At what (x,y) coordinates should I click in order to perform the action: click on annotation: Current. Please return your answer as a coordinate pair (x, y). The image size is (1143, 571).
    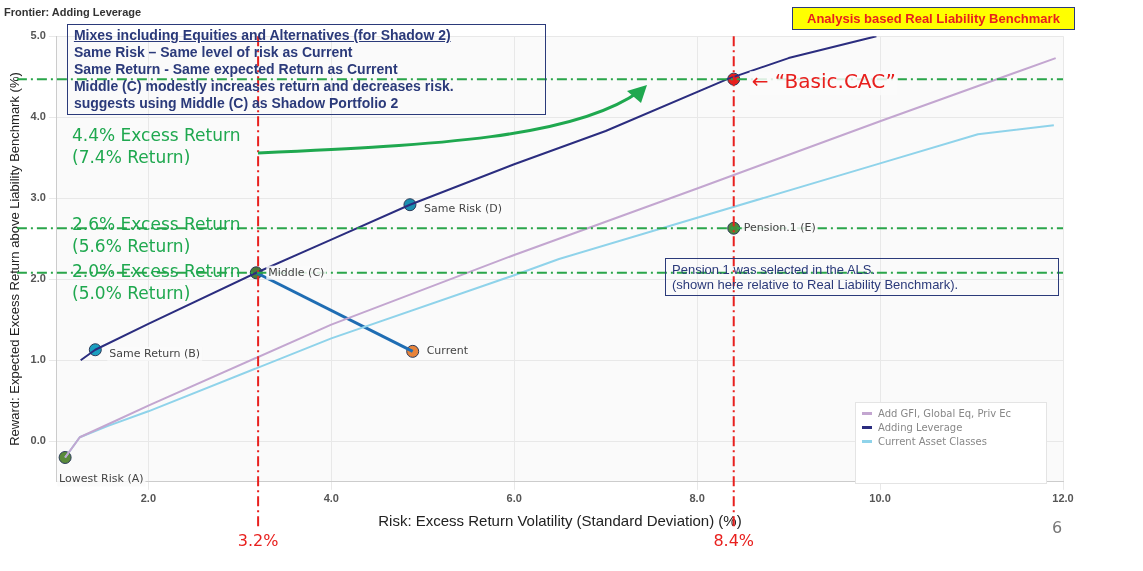
    Looking at the image, I should click on (447, 351).